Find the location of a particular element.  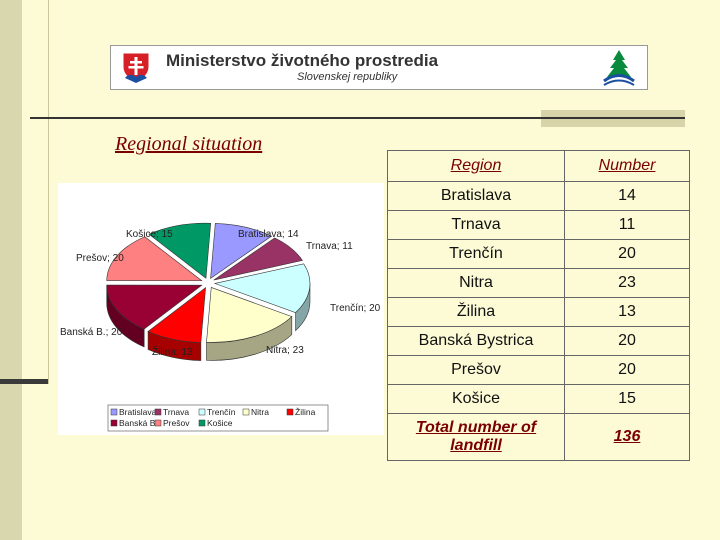

left-decor-bar is located at coordinates (11, 270).